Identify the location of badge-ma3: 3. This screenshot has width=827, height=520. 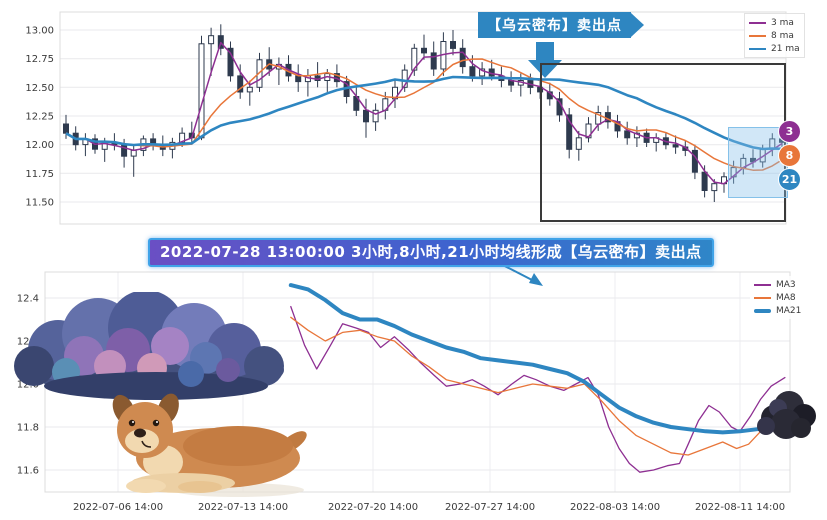
(789, 131).